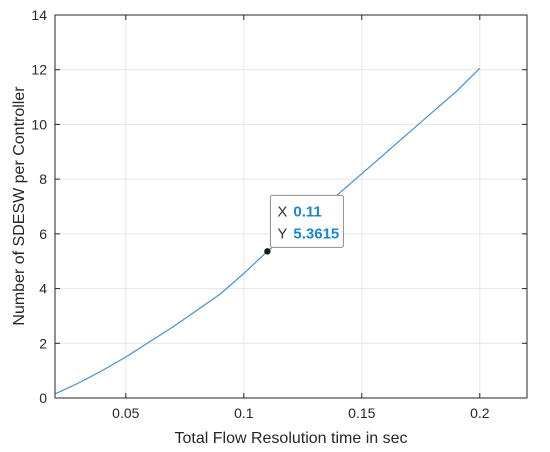 Image resolution: width=550 pixels, height=452 pixels. What do you see at coordinates (307, 211) in the screenshot?
I see `datatip-x-value: 0.11` at bounding box center [307, 211].